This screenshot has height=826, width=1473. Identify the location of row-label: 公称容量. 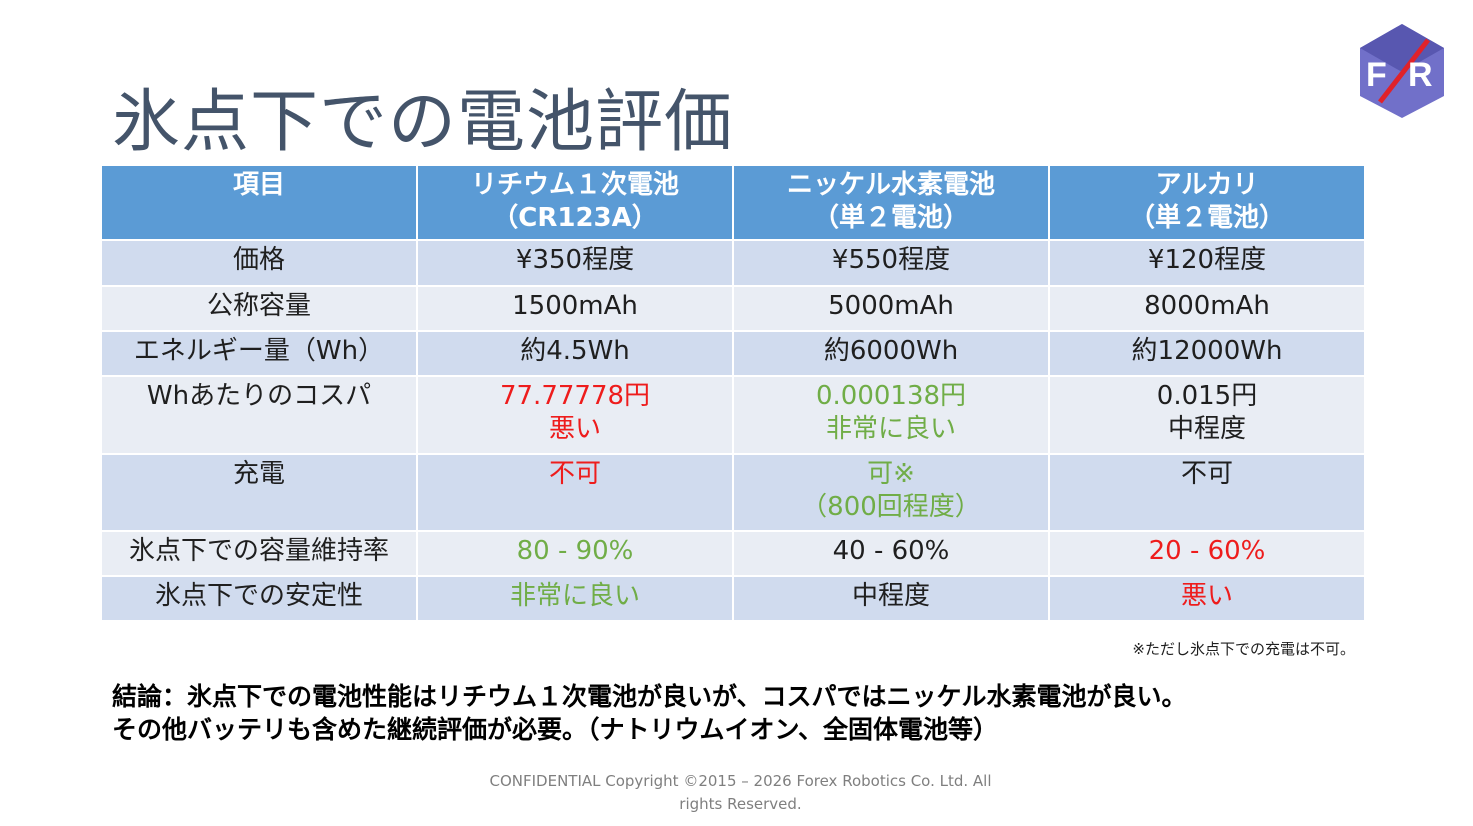
(259, 308).